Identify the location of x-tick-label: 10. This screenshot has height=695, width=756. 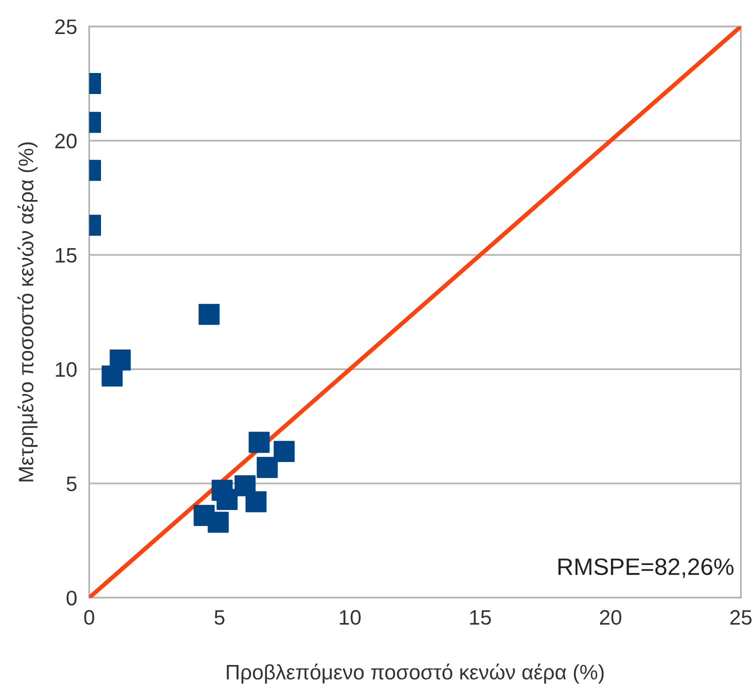
(350, 617).